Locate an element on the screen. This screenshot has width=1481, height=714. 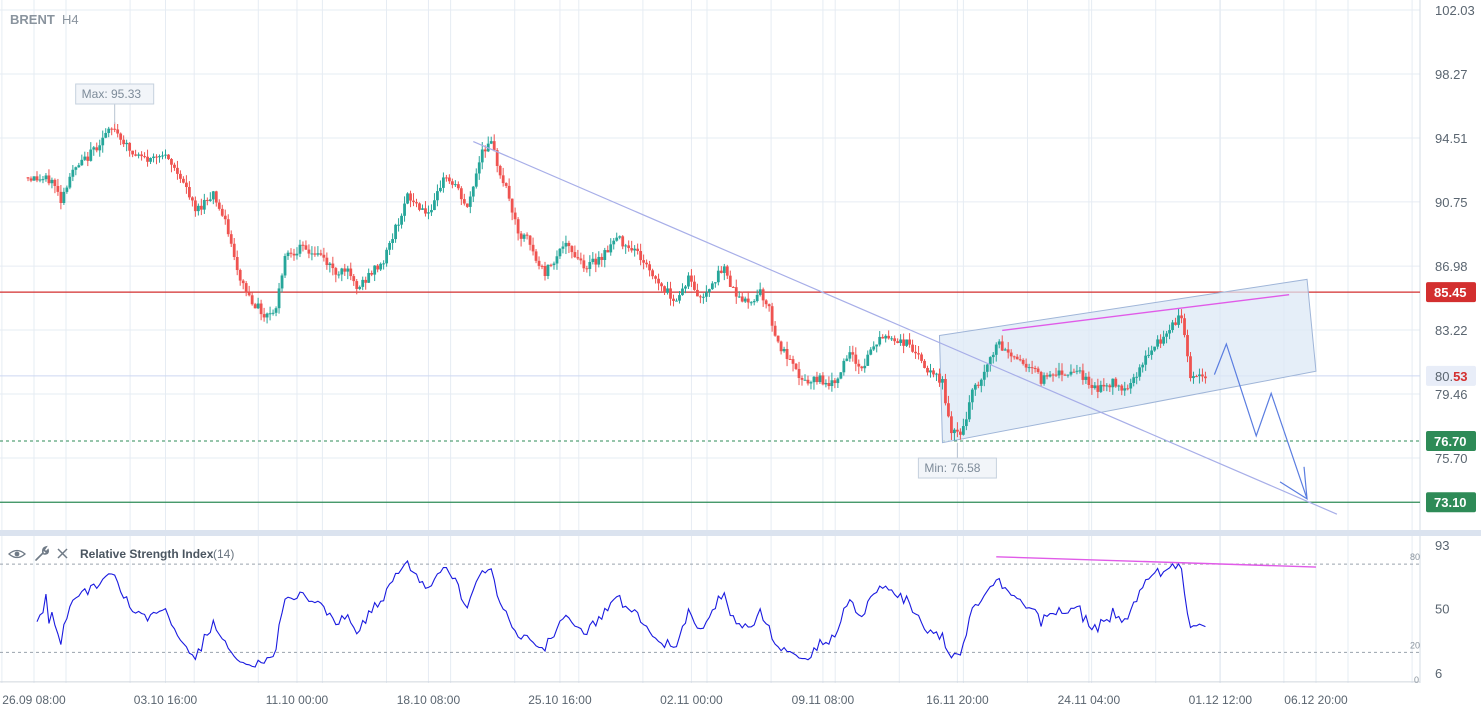
pane-separator is located at coordinates (740, 533).